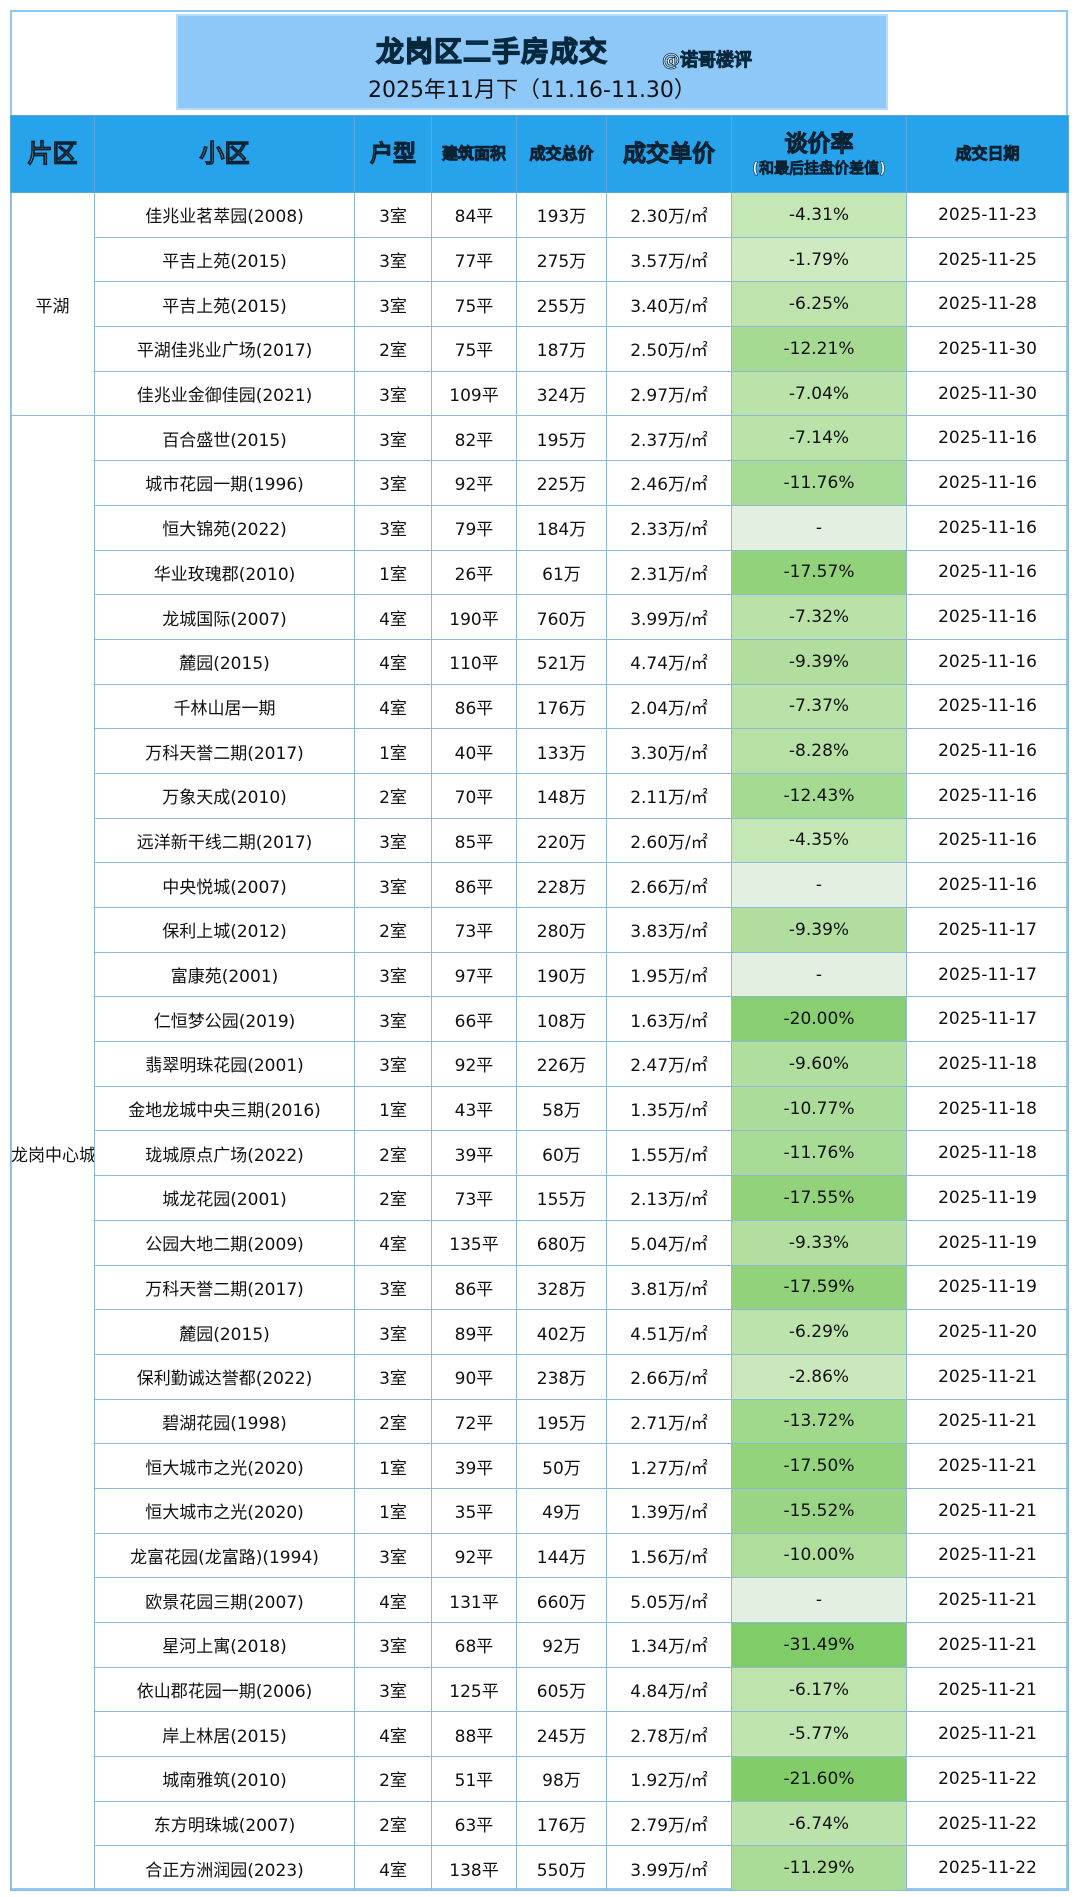 Image resolution: width=1080 pixels, height=1897 pixels. I want to click on size-cell: 73平, so click(474, 1198).